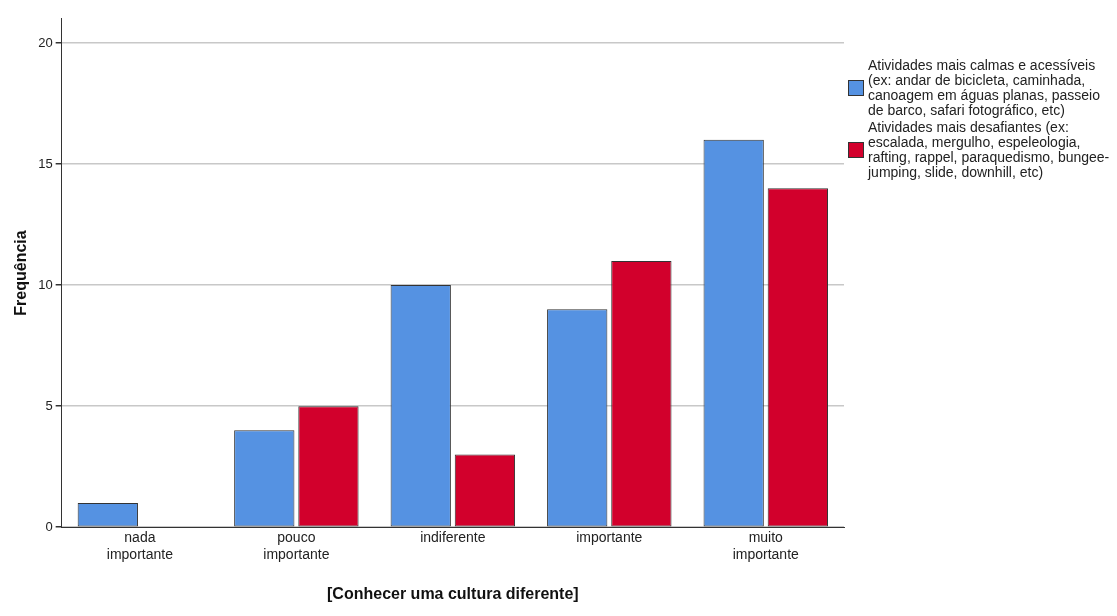 Image resolution: width=1117 pixels, height=616 pixels. I want to click on y-tick-label: 20, so click(45, 42).